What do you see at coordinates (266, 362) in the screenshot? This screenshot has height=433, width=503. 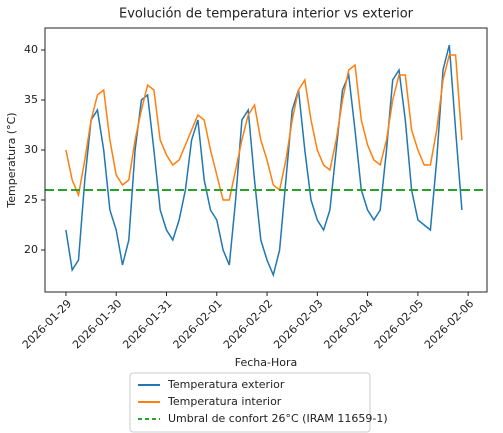 I see `x-axis-label: Fecha-Hora` at bounding box center [266, 362].